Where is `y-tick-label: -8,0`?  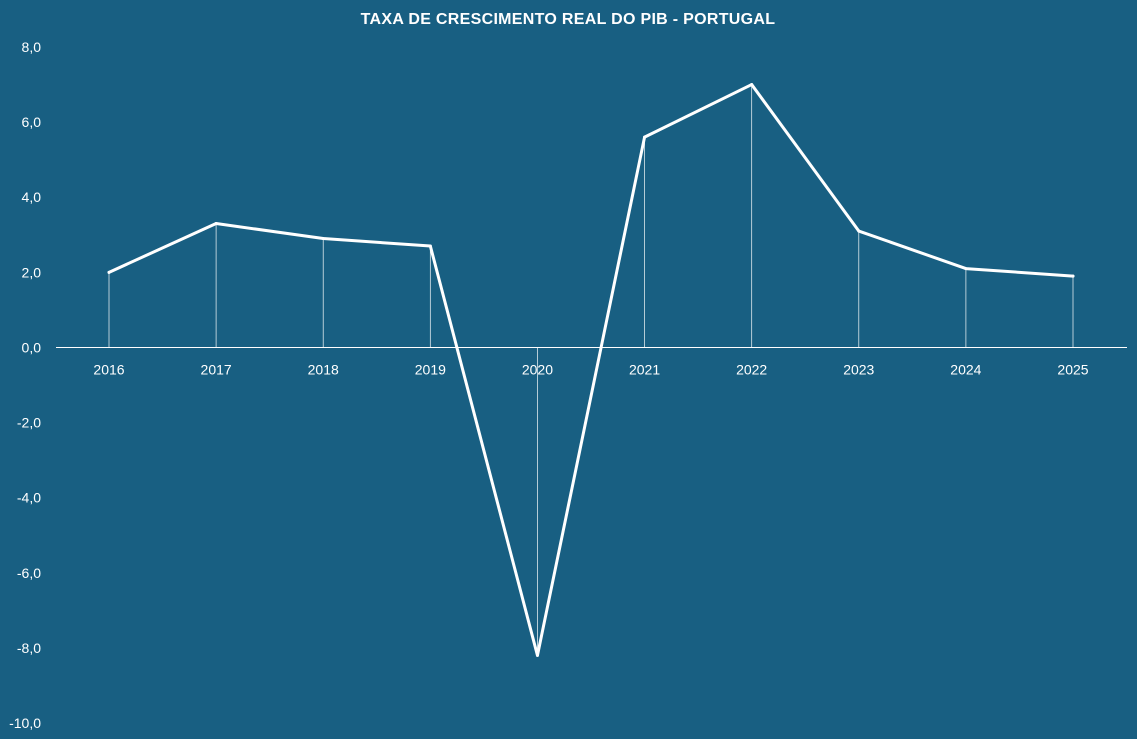
y-tick-label: -8,0 is located at coordinates (29, 648).